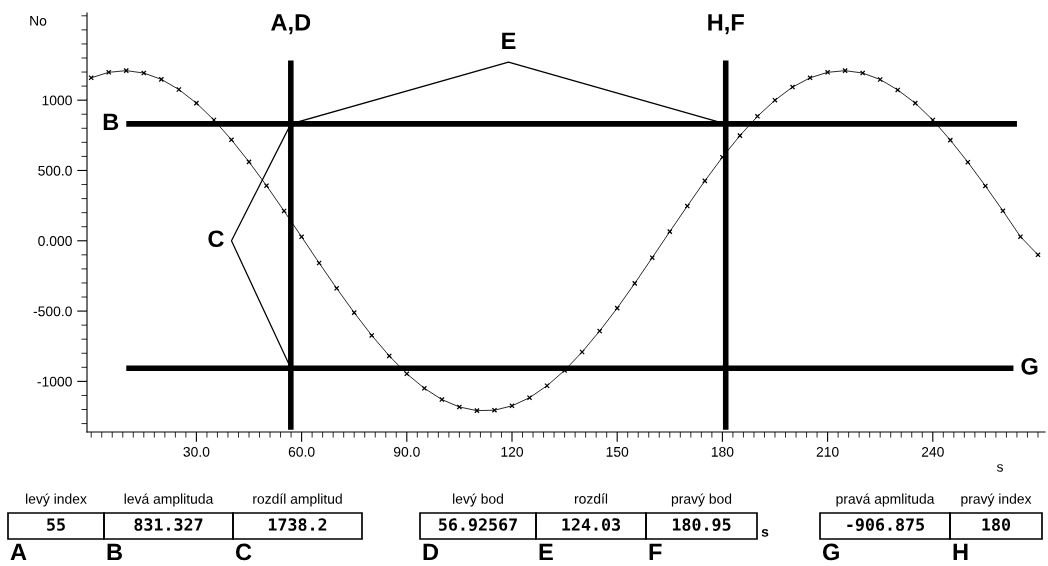  I want to click on text: 180.95, so click(701, 524).